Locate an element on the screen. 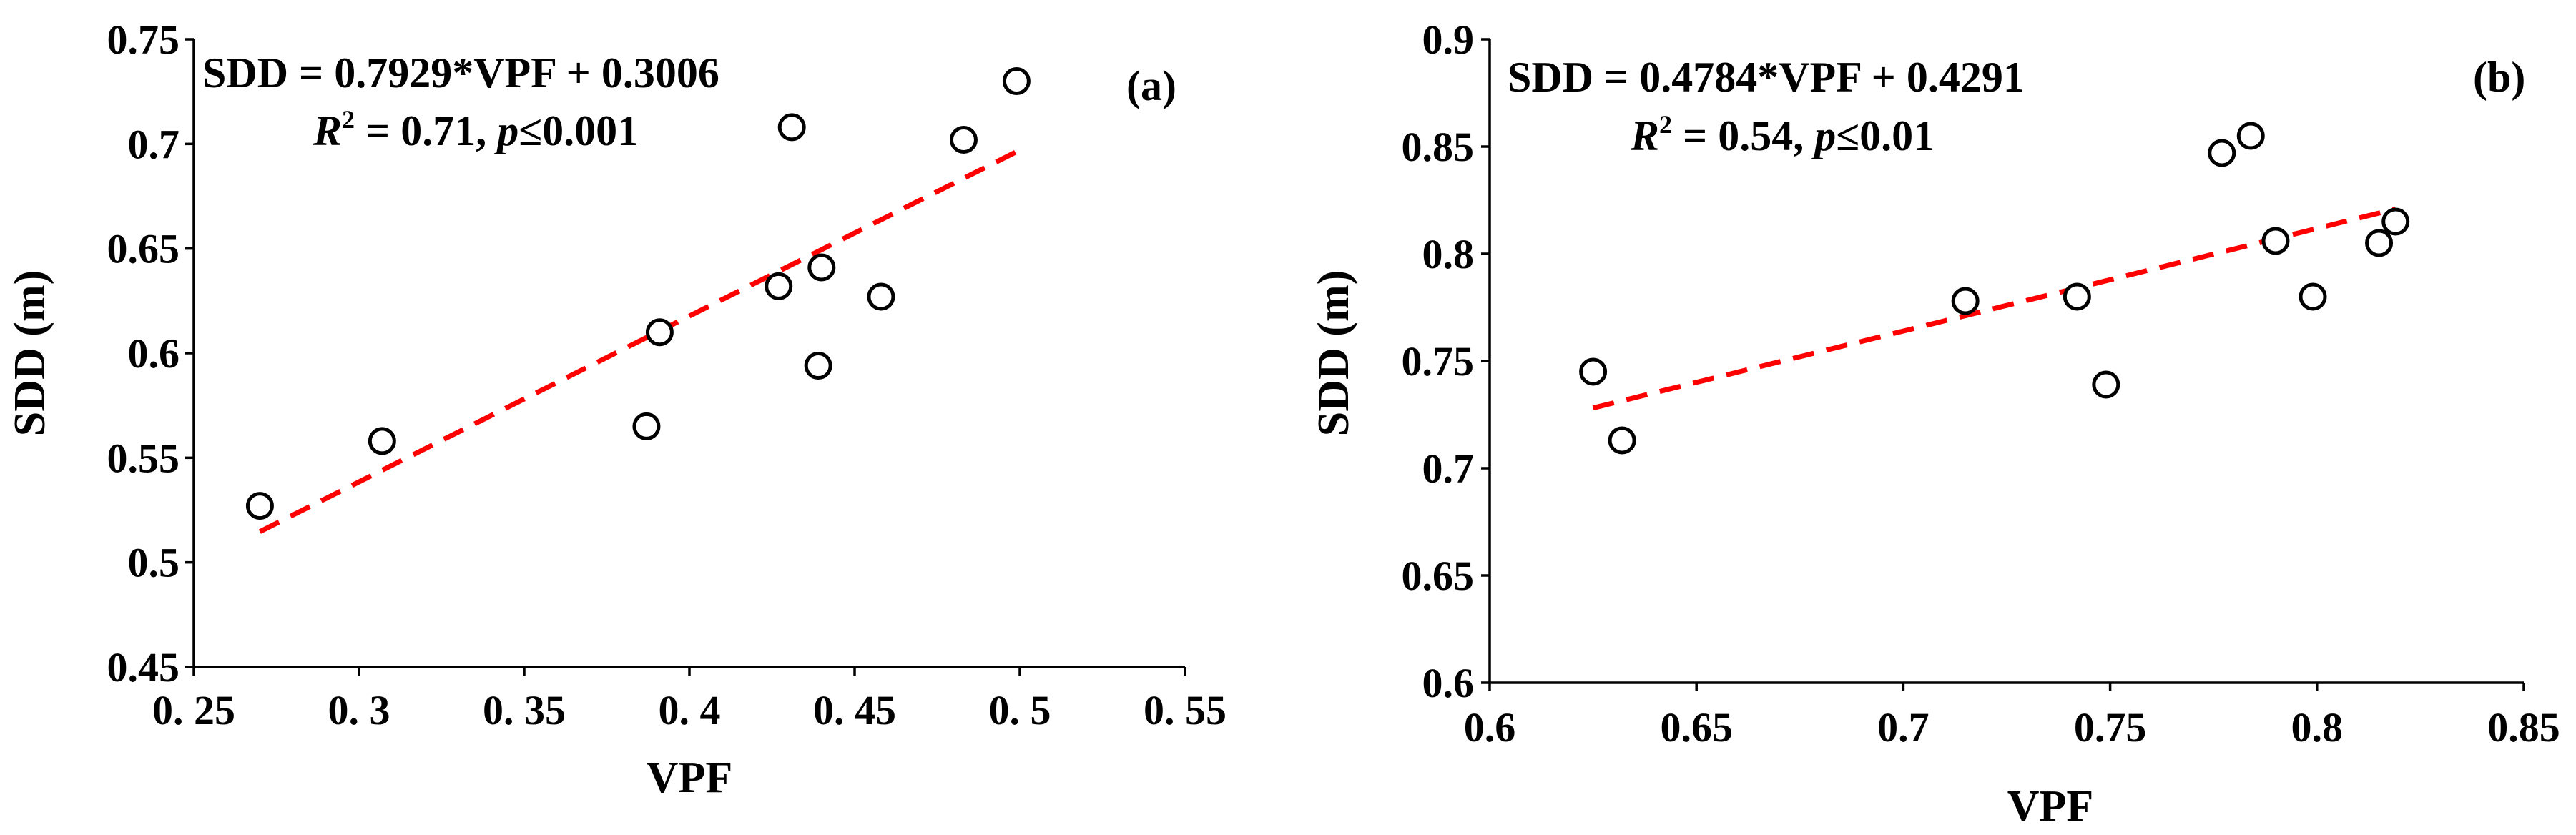 Image resolution: width=2576 pixels, height=835 pixels. x-tick-label: 0. 35 is located at coordinates (524, 710).